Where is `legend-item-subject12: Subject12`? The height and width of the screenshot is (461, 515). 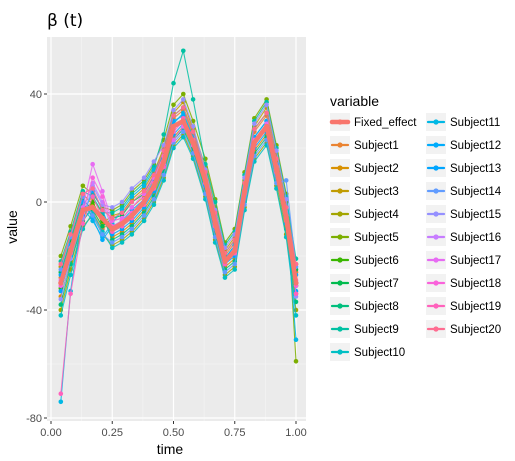 legend-item-subject12: Subject12 is located at coordinates (463, 145).